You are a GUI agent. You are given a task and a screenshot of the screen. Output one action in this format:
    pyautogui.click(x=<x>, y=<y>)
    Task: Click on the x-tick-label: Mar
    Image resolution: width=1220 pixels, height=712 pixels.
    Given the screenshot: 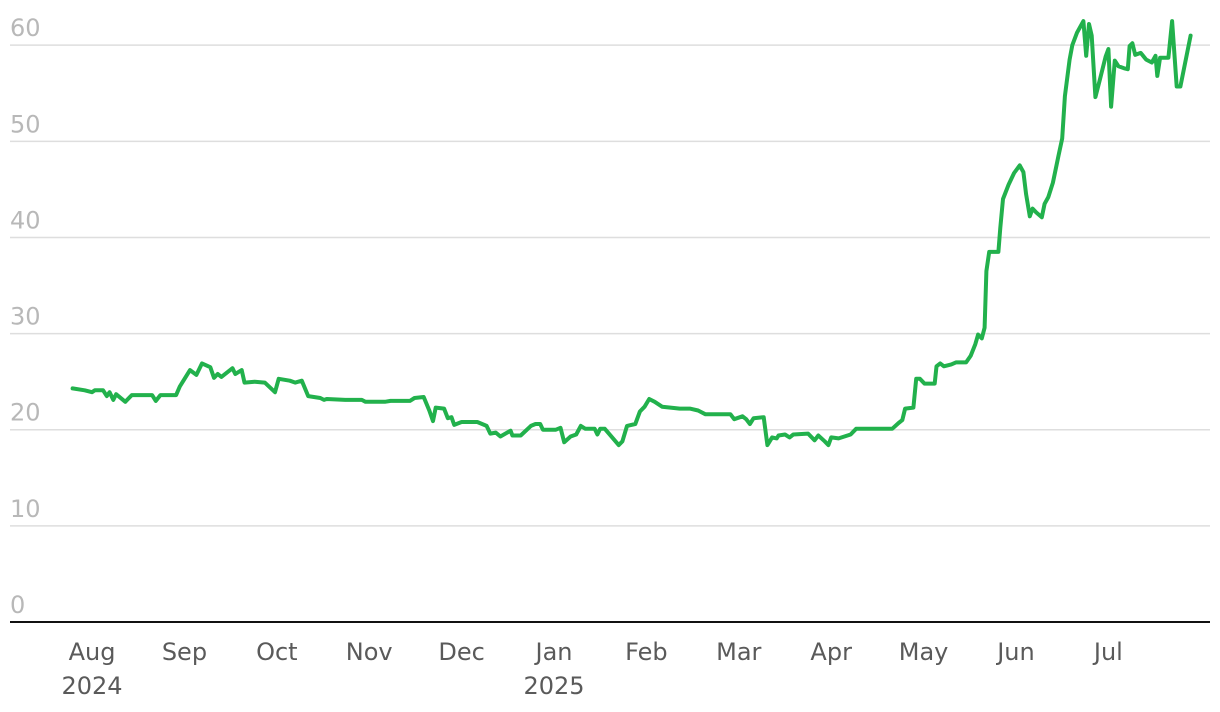 What is the action you would take?
    pyautogui.click(x=738, y=652)
    